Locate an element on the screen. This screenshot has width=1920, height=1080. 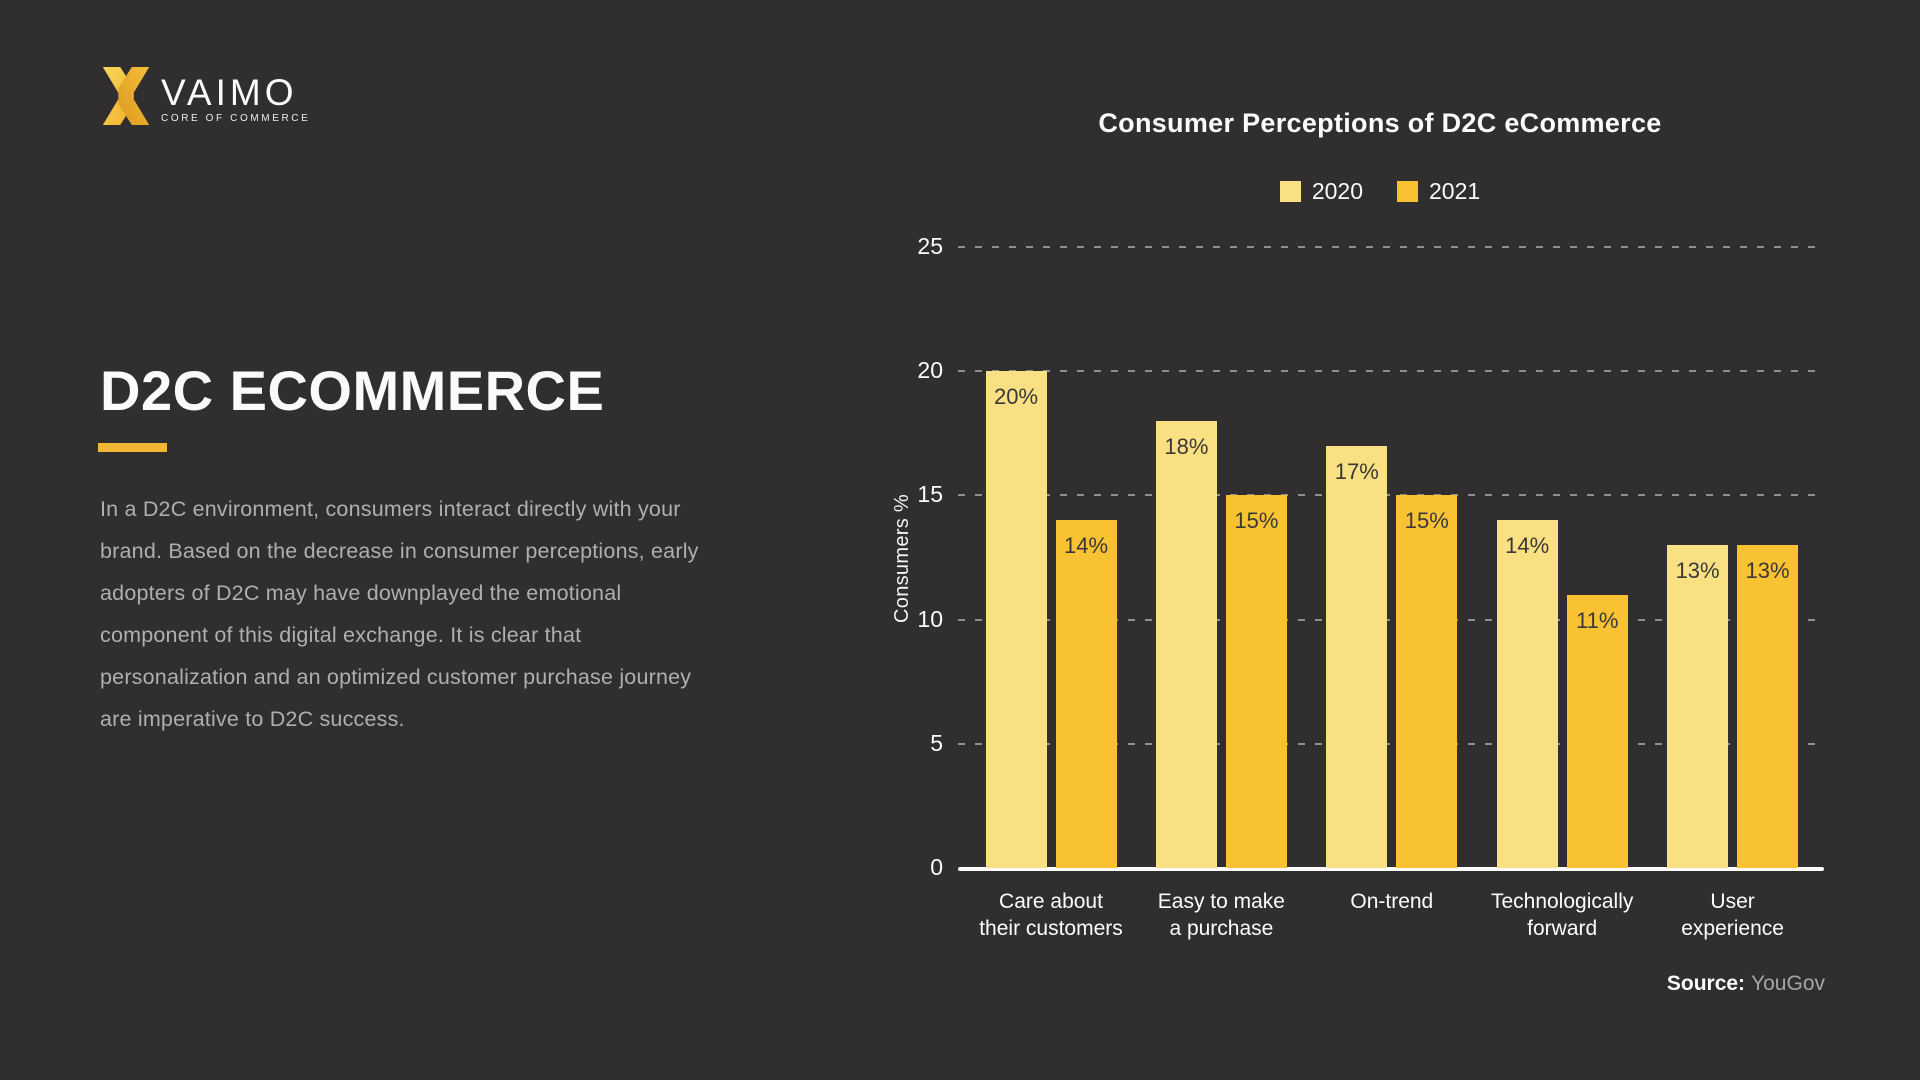
y-tick-label-20: 20 is located at coordinates (930, 370).